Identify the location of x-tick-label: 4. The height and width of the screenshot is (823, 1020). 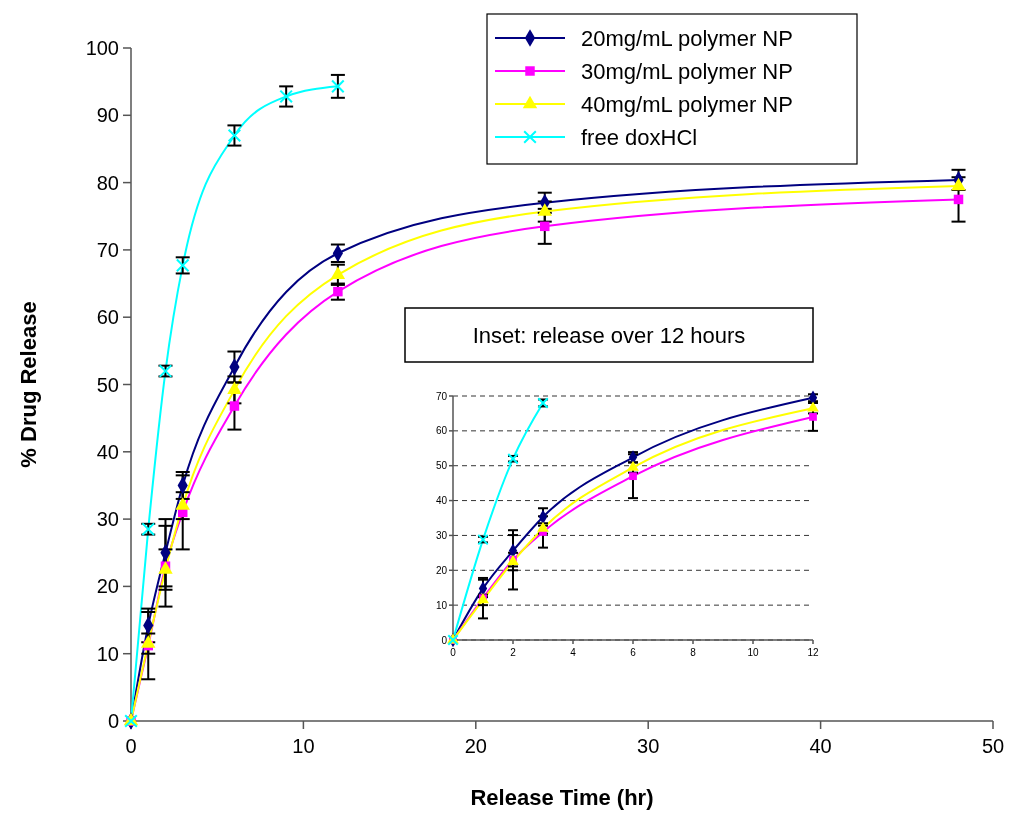
(573, 652).